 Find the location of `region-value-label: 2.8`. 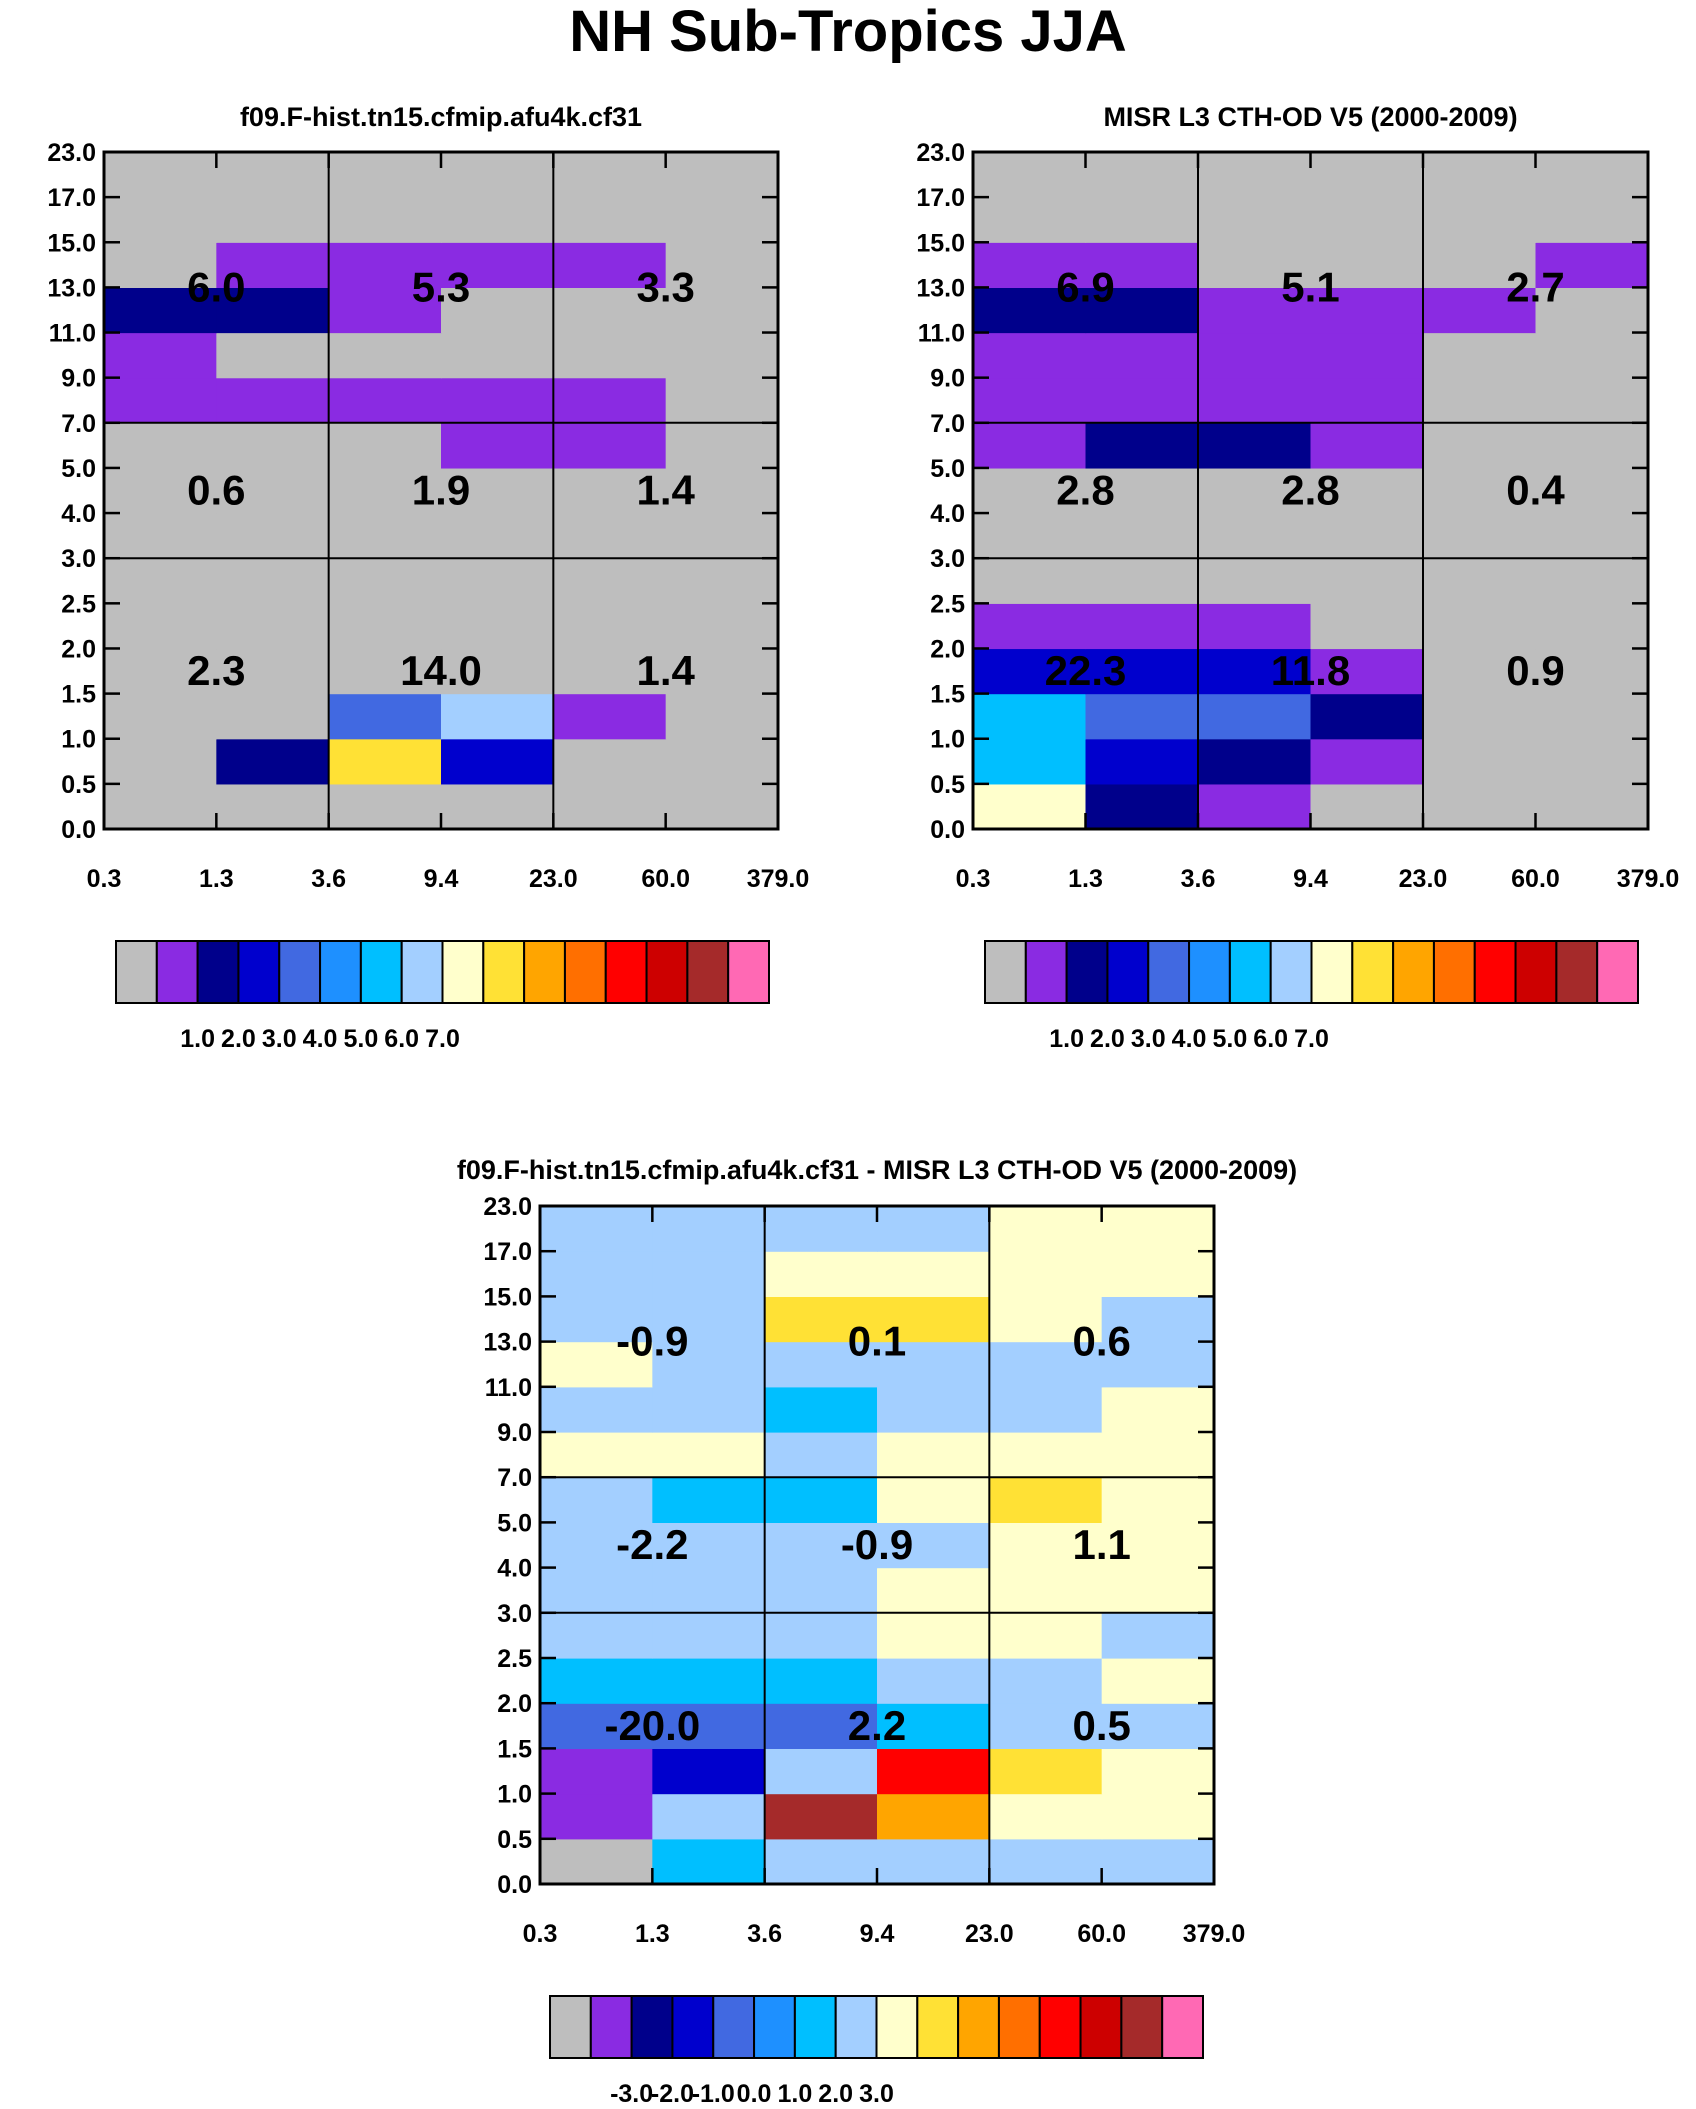

region-value-label: 2.8 is located at coordinates (1310, 490).